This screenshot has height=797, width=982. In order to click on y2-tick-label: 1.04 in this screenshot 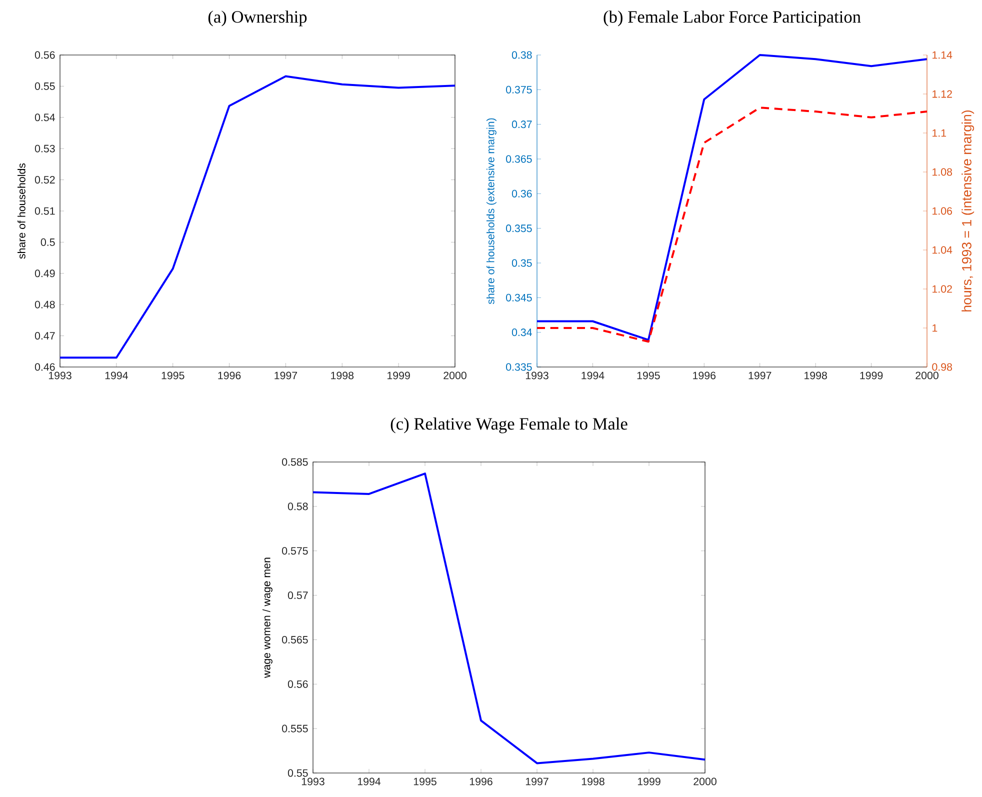, I will do `click(942, 250)`.